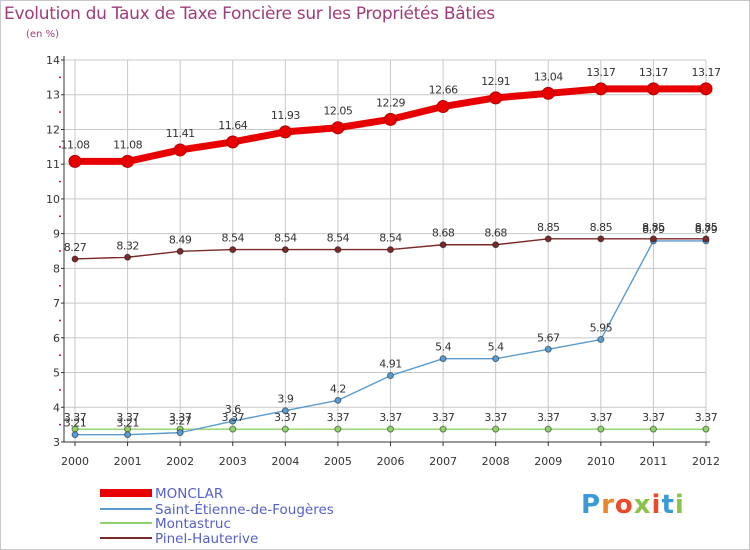 This screenshot has width=750, height=550. What do you see at coordinates (42, 34) in the screenshot?
I see `chart-unit-label: (en %)` at bounding box center [42, 34].